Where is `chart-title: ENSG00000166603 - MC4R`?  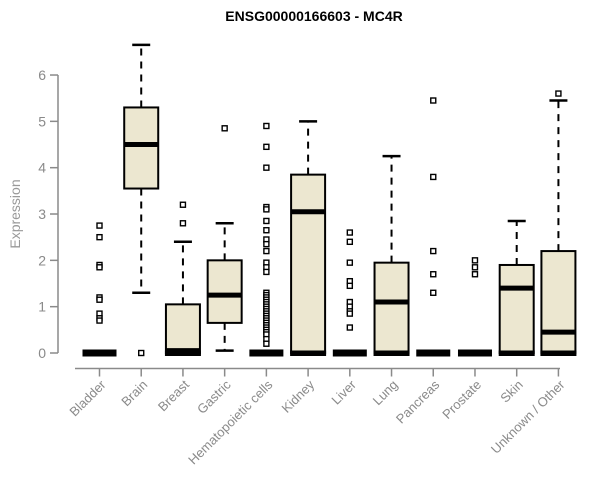 chart-title: ENSG00000166603 - MC4R is located at coordinates (314, 16).